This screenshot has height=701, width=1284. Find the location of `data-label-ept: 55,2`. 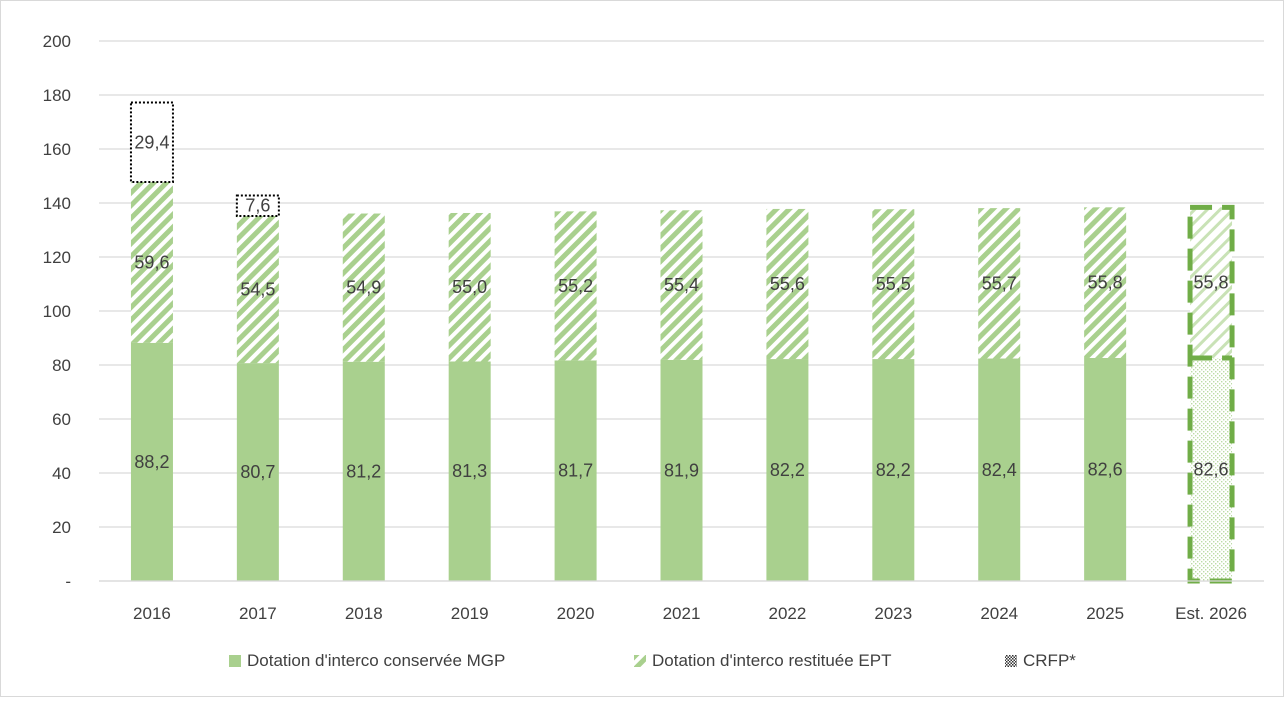

data-label-ept: 55,2 is located at coordinates (575, 286).